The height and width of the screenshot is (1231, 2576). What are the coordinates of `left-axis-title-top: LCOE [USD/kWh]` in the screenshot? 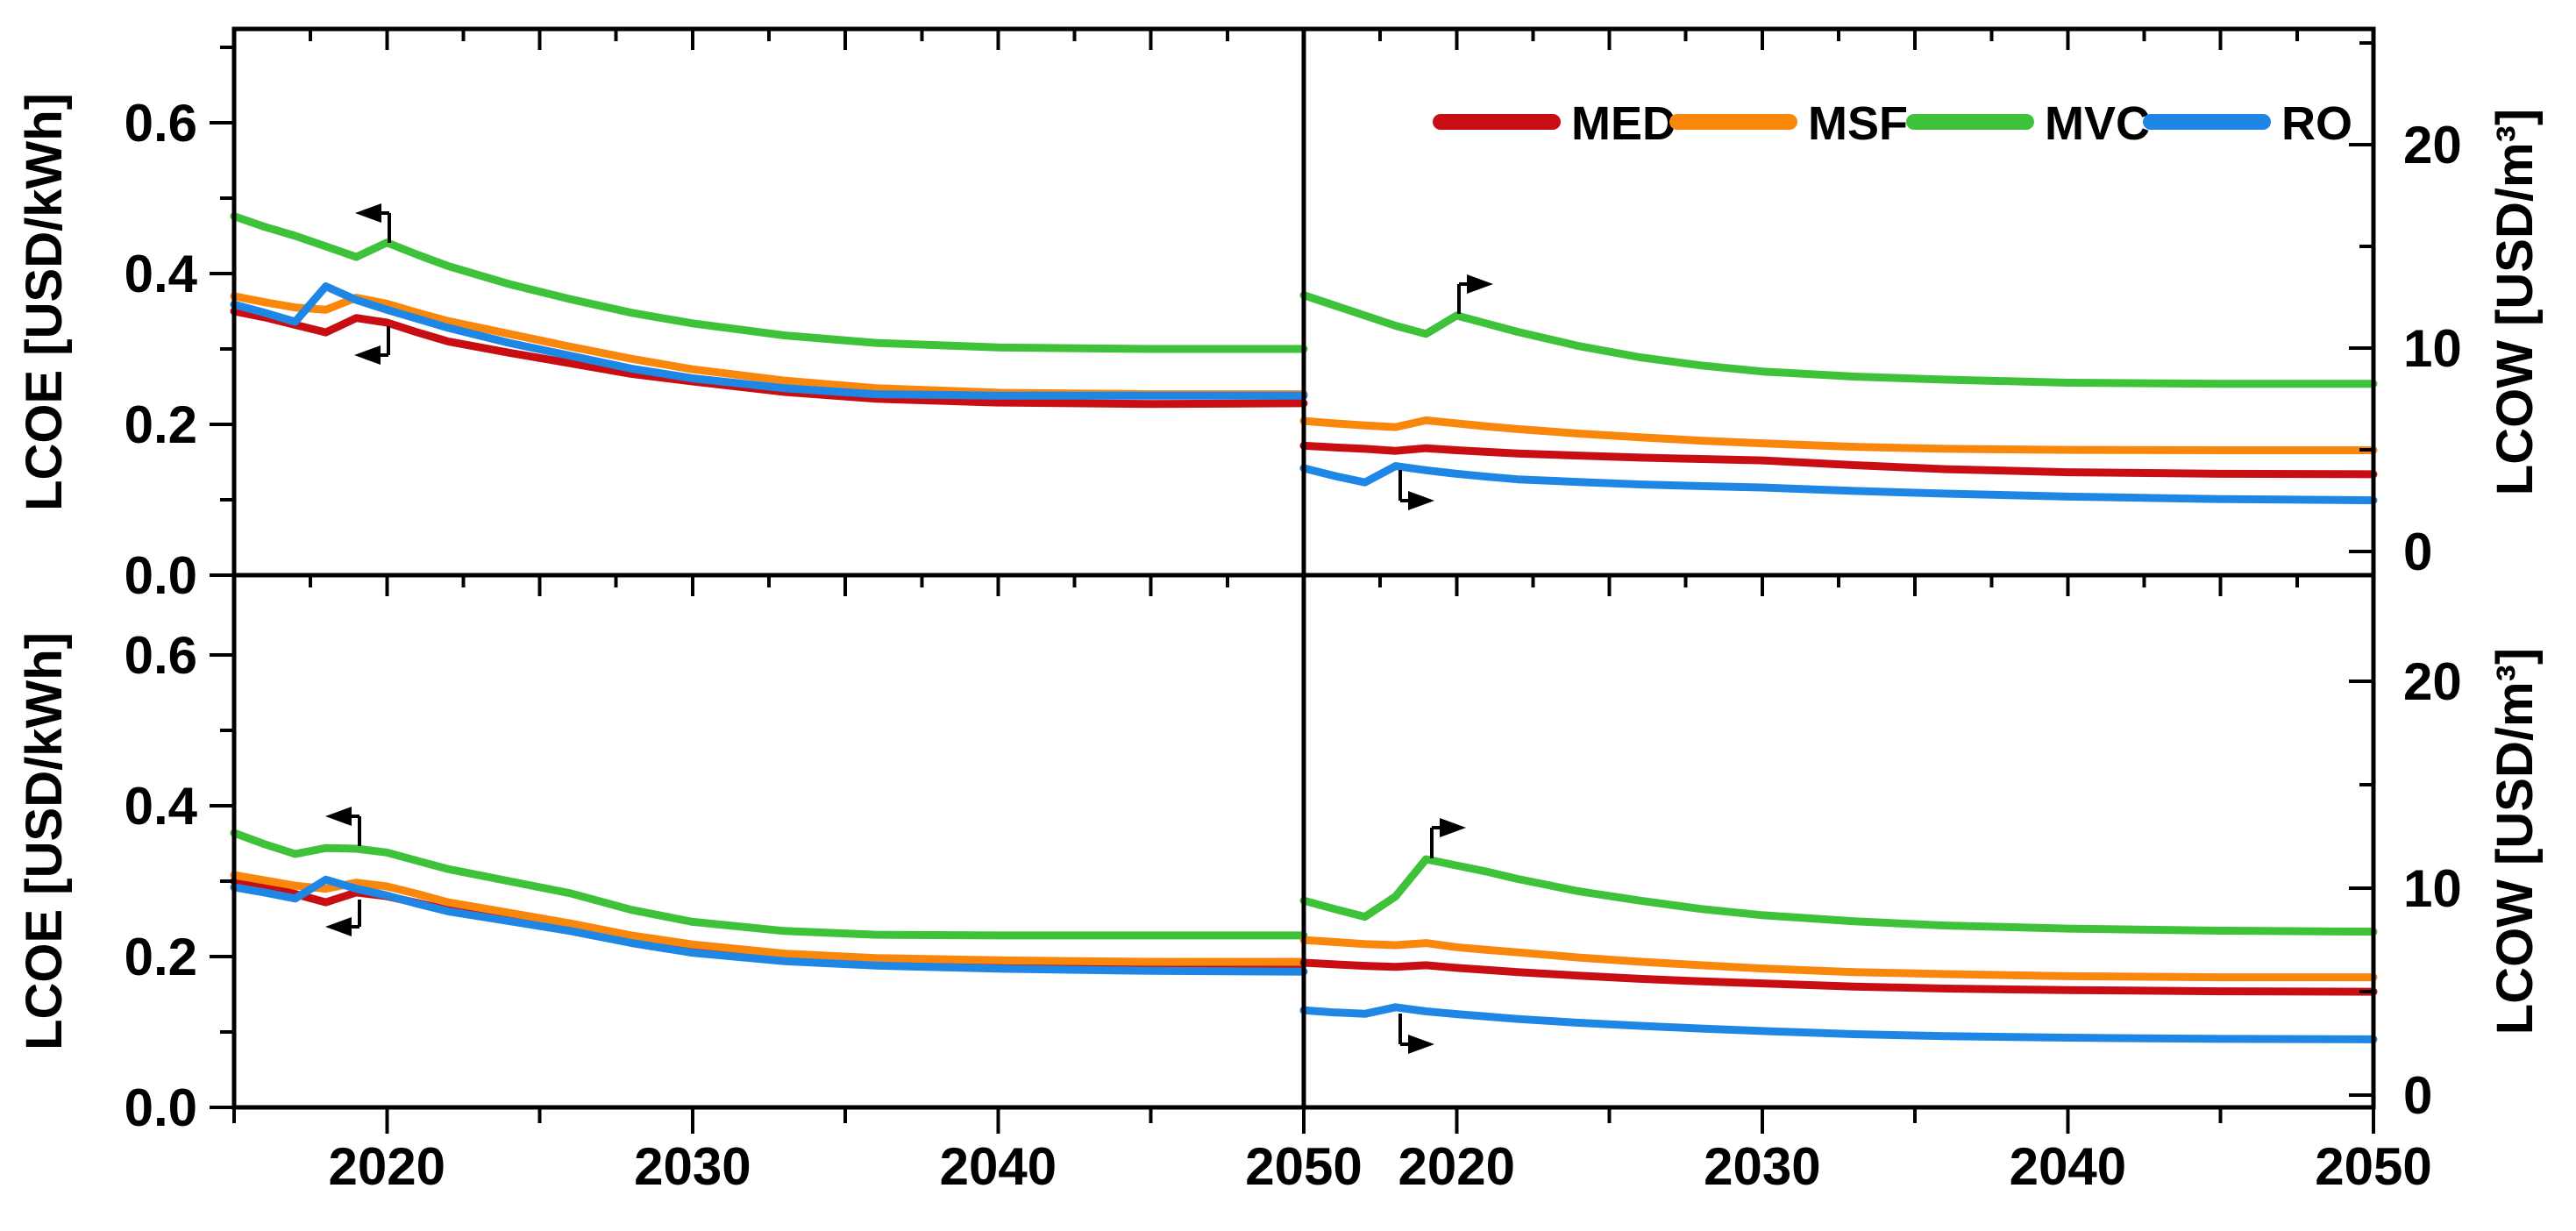 It's located at (44, 302).